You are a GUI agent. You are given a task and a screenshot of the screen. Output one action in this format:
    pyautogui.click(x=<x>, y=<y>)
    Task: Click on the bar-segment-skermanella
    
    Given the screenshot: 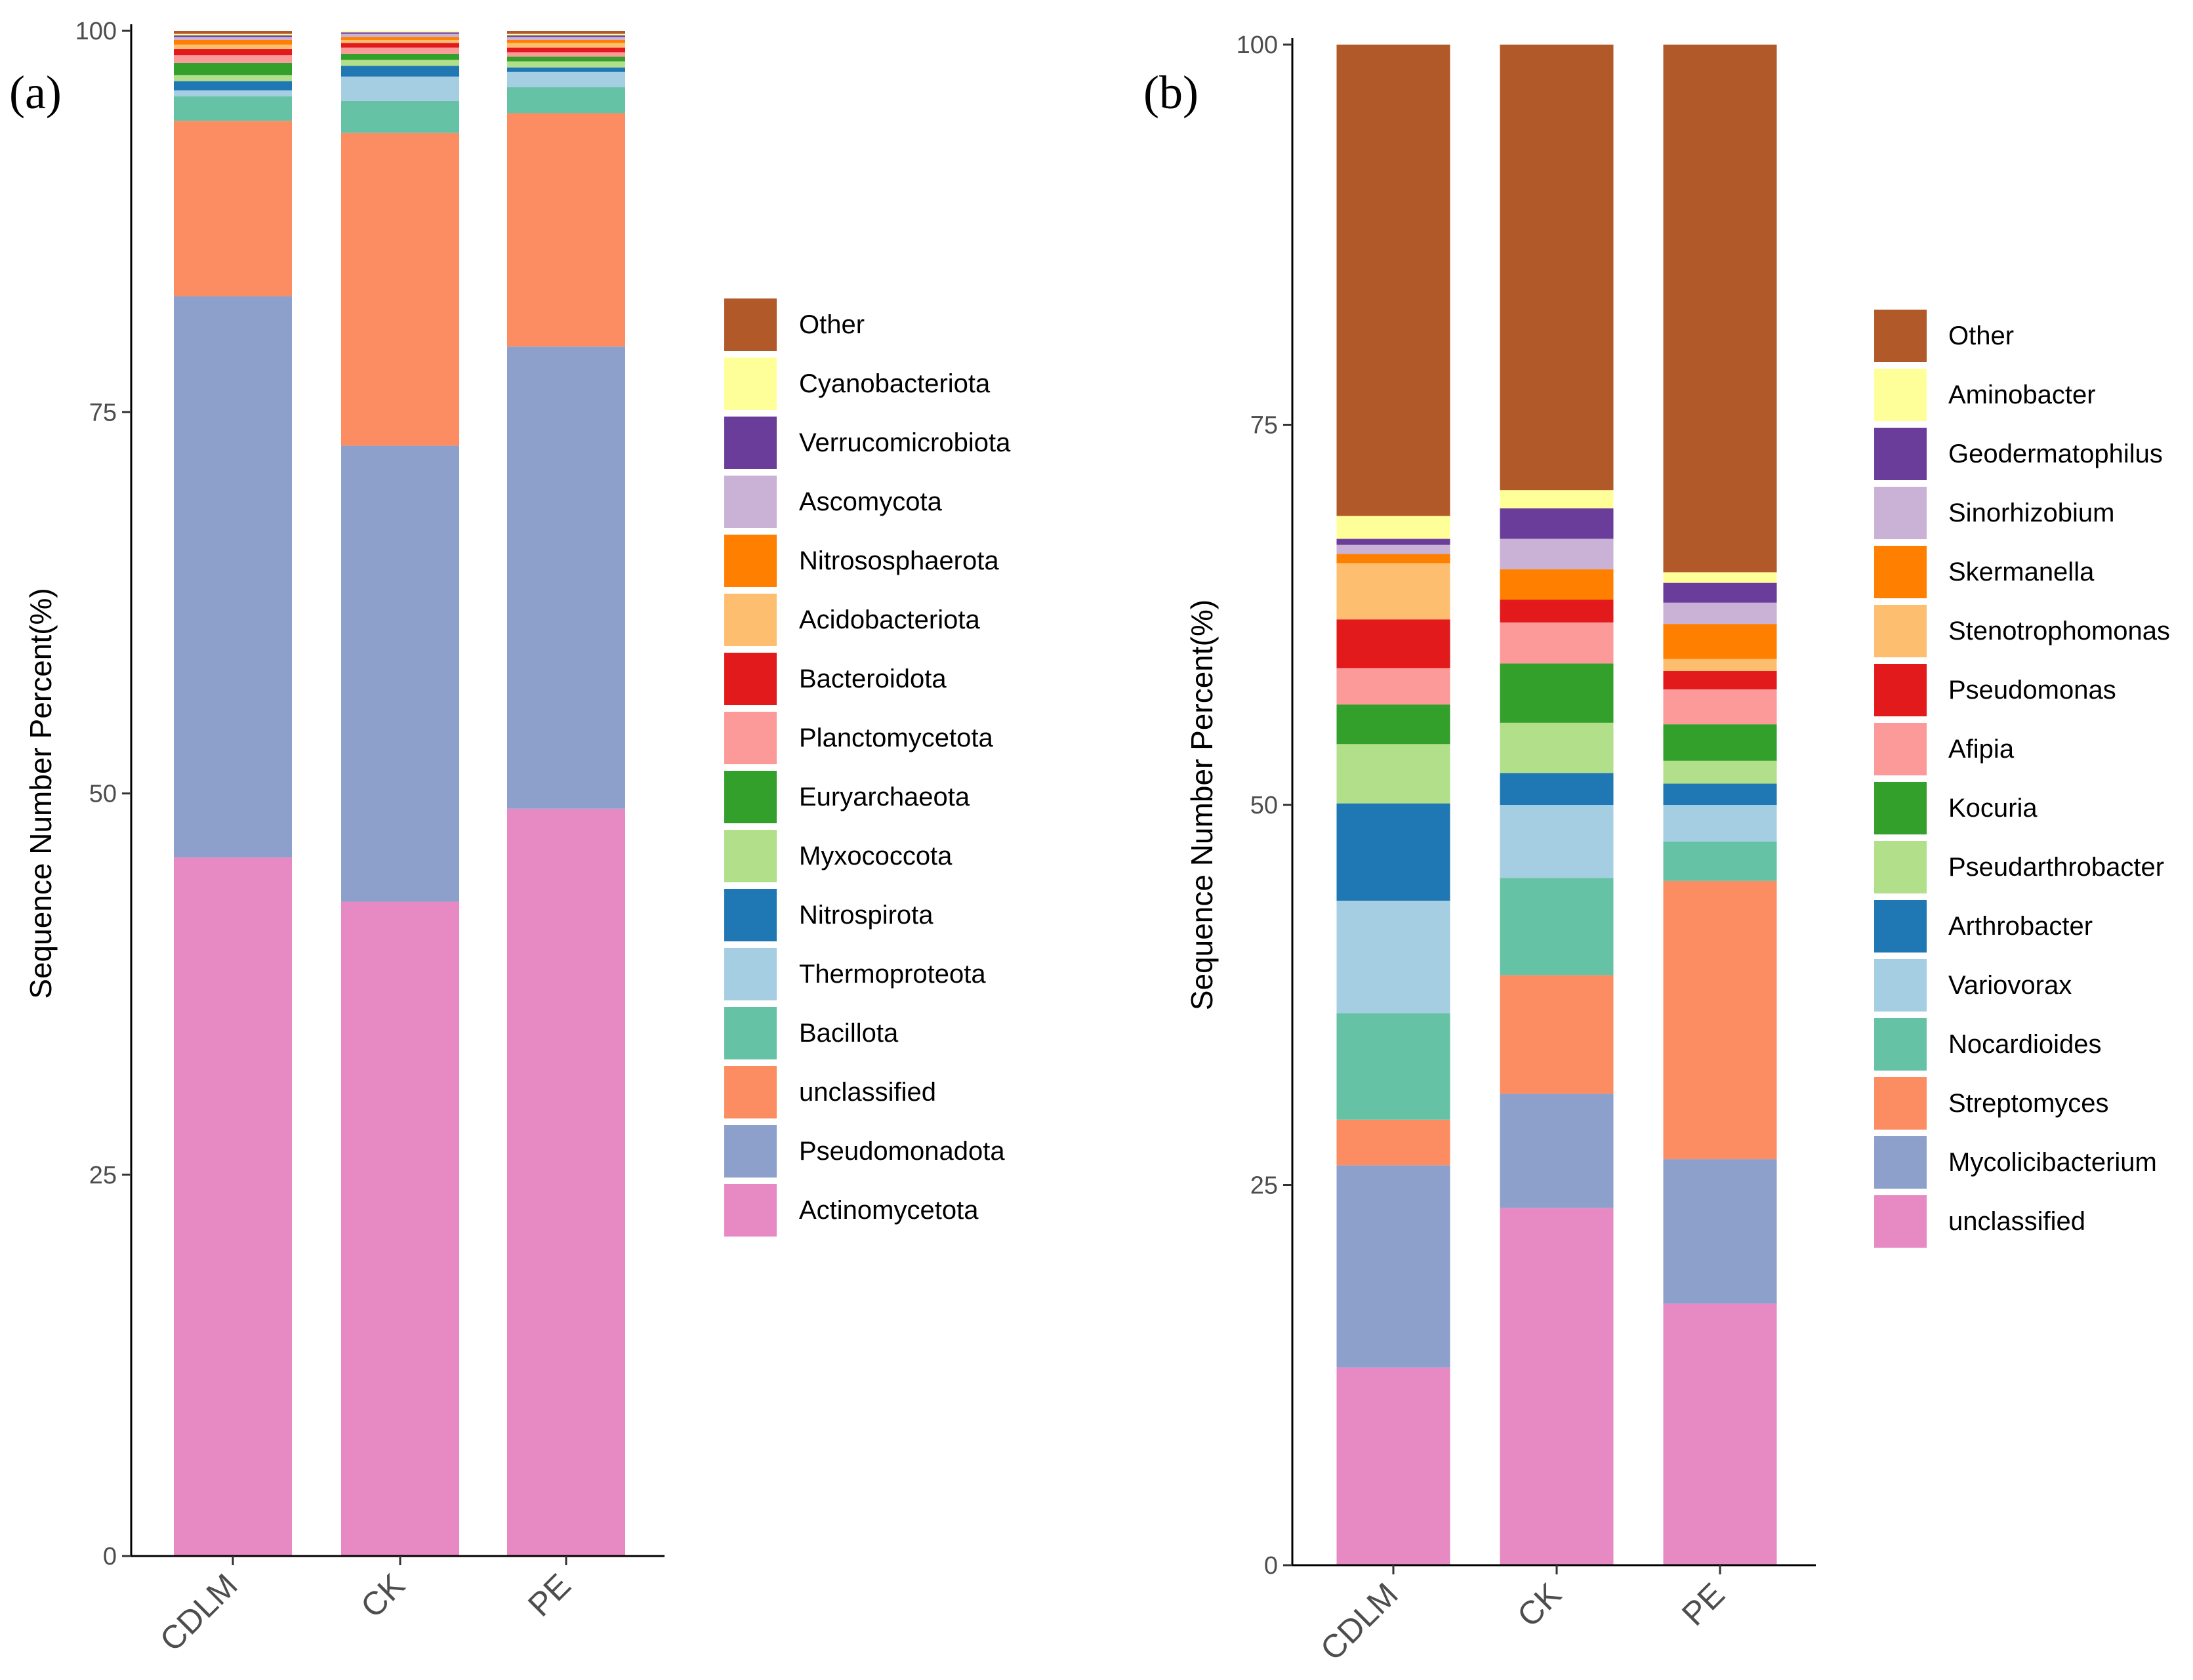 What is the action you would take?
    pyautogui.click(x=1720, y=641)
    